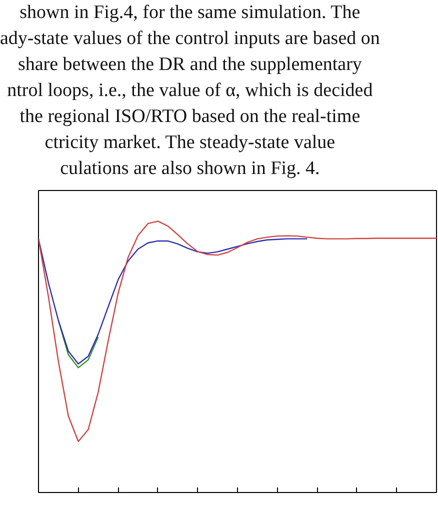 This screenshot has height=508, width=438. I want to click on text: culations are also shown in Fig. 4., so click(190, 169).